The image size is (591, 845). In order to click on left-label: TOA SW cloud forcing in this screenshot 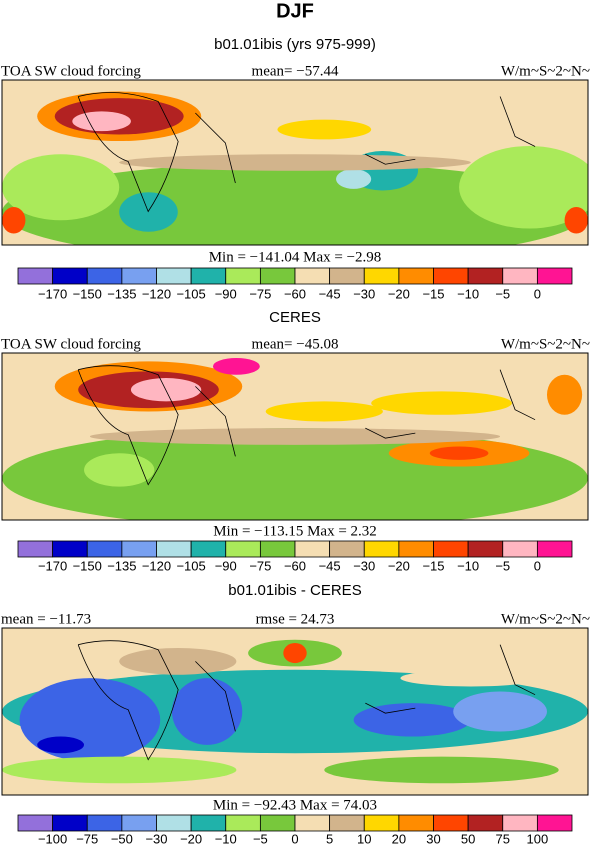, I will do `click(71, 71)`.